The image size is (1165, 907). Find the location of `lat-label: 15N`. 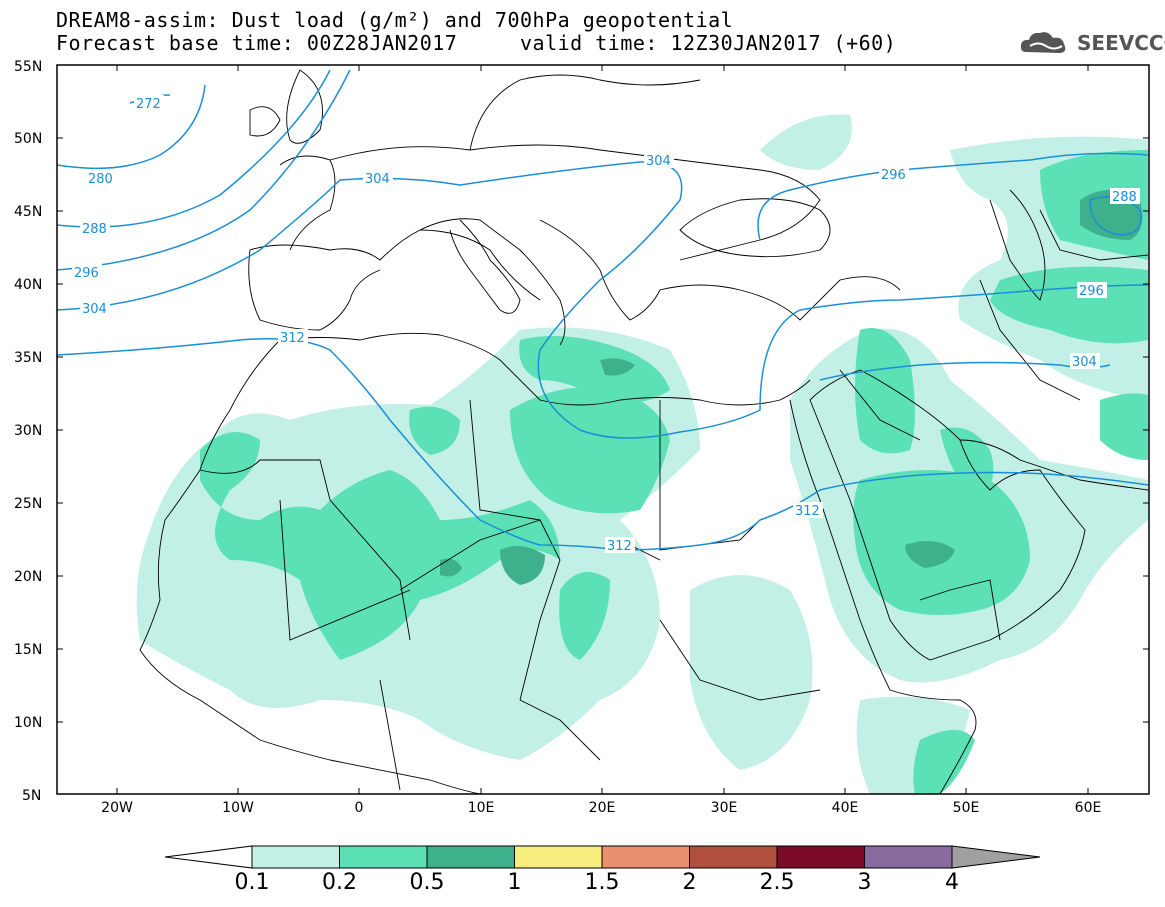

lat-label: 15N is located at coordinates (28, 650).